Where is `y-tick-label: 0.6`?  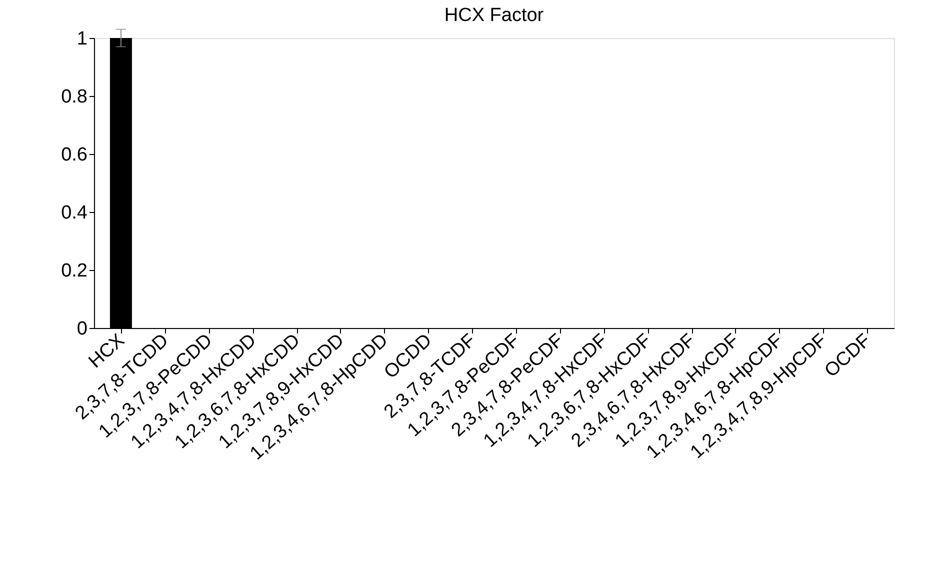
y-tick-label: 0.6 is located at coordinates (74, 155).